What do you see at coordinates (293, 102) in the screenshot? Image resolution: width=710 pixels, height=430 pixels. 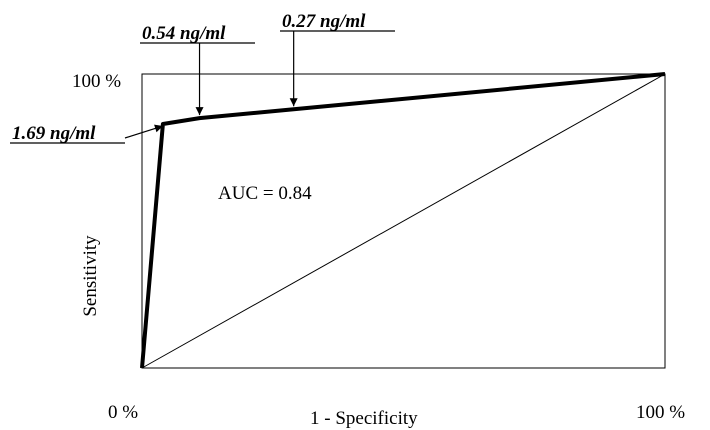 I see `callout-arrow-0-27-head` at bounding box center [293, 102].